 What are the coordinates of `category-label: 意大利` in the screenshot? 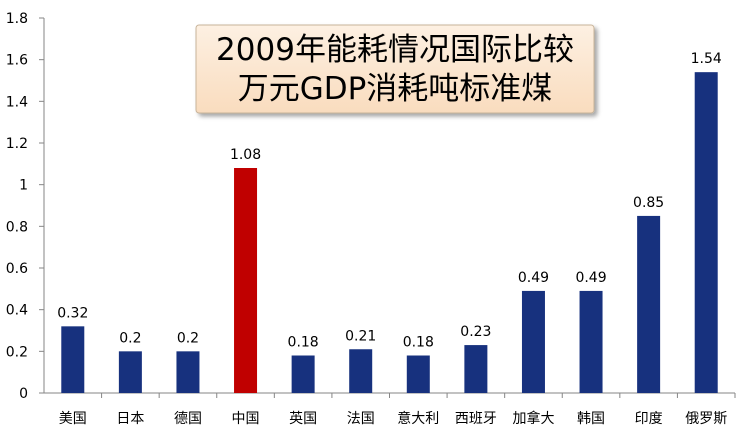 It's located at (418, 418).